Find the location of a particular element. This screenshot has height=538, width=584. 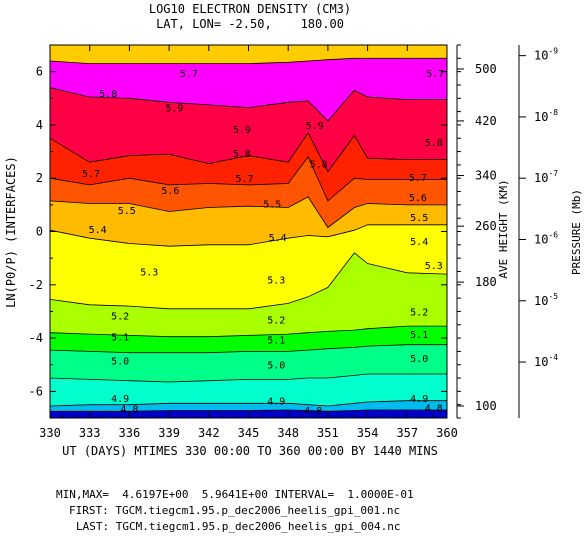

pressure-axis-label: PRESSURE (Mb) is located at coordinates (576, 232).